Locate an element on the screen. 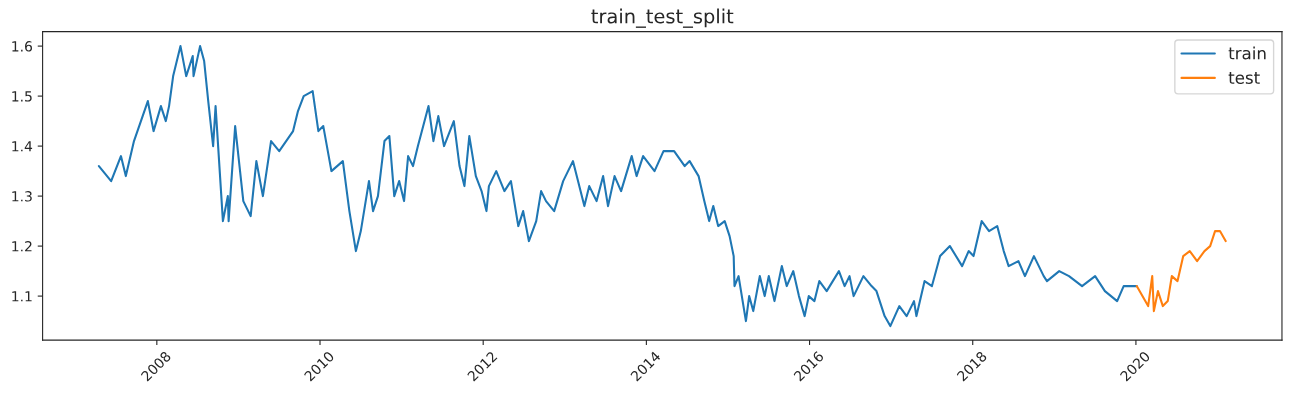 The height and width of the screenshot is (395, 1291). y-tick-label: 1.2 is located at coordinates (22, 246).